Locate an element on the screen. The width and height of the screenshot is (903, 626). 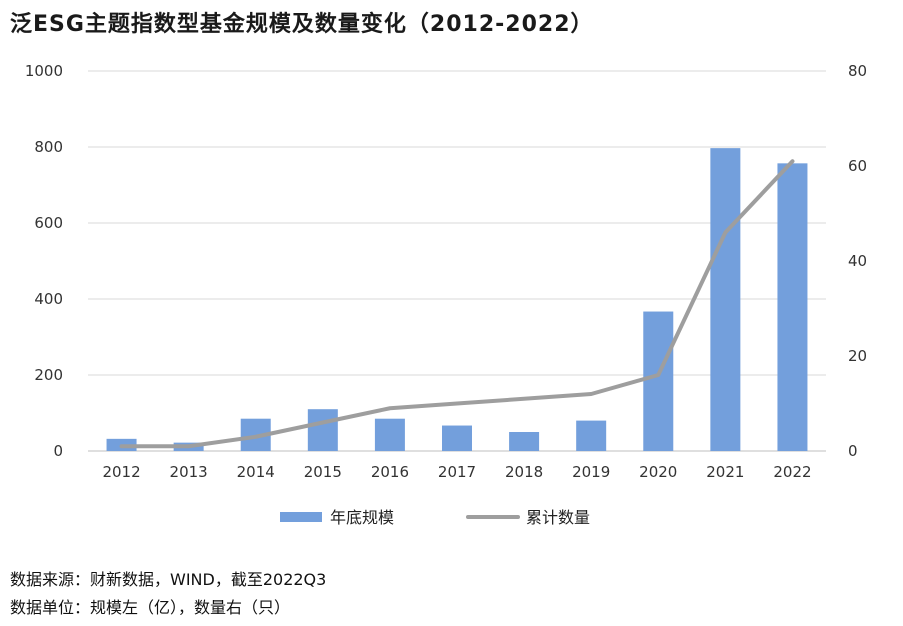
y-axis-right: 0 20 40 60 80 is located at coordinates (857, 261).